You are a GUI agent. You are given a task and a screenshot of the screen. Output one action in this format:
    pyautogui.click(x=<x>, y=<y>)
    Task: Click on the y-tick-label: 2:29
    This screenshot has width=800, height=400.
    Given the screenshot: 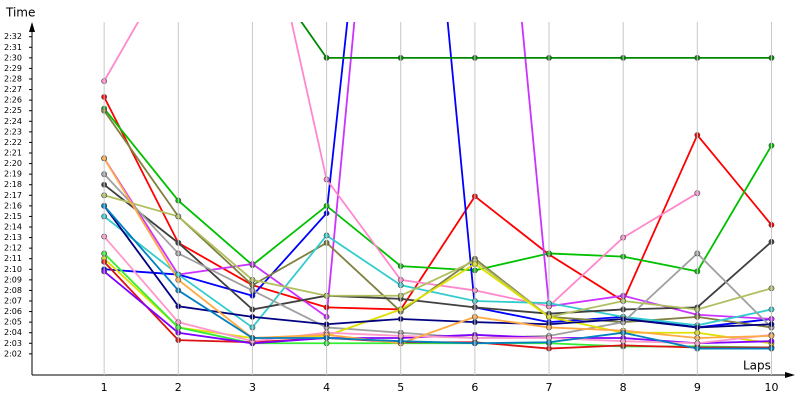 What is the action you would take?
    pyautogui.click(x=13, y=68)
    